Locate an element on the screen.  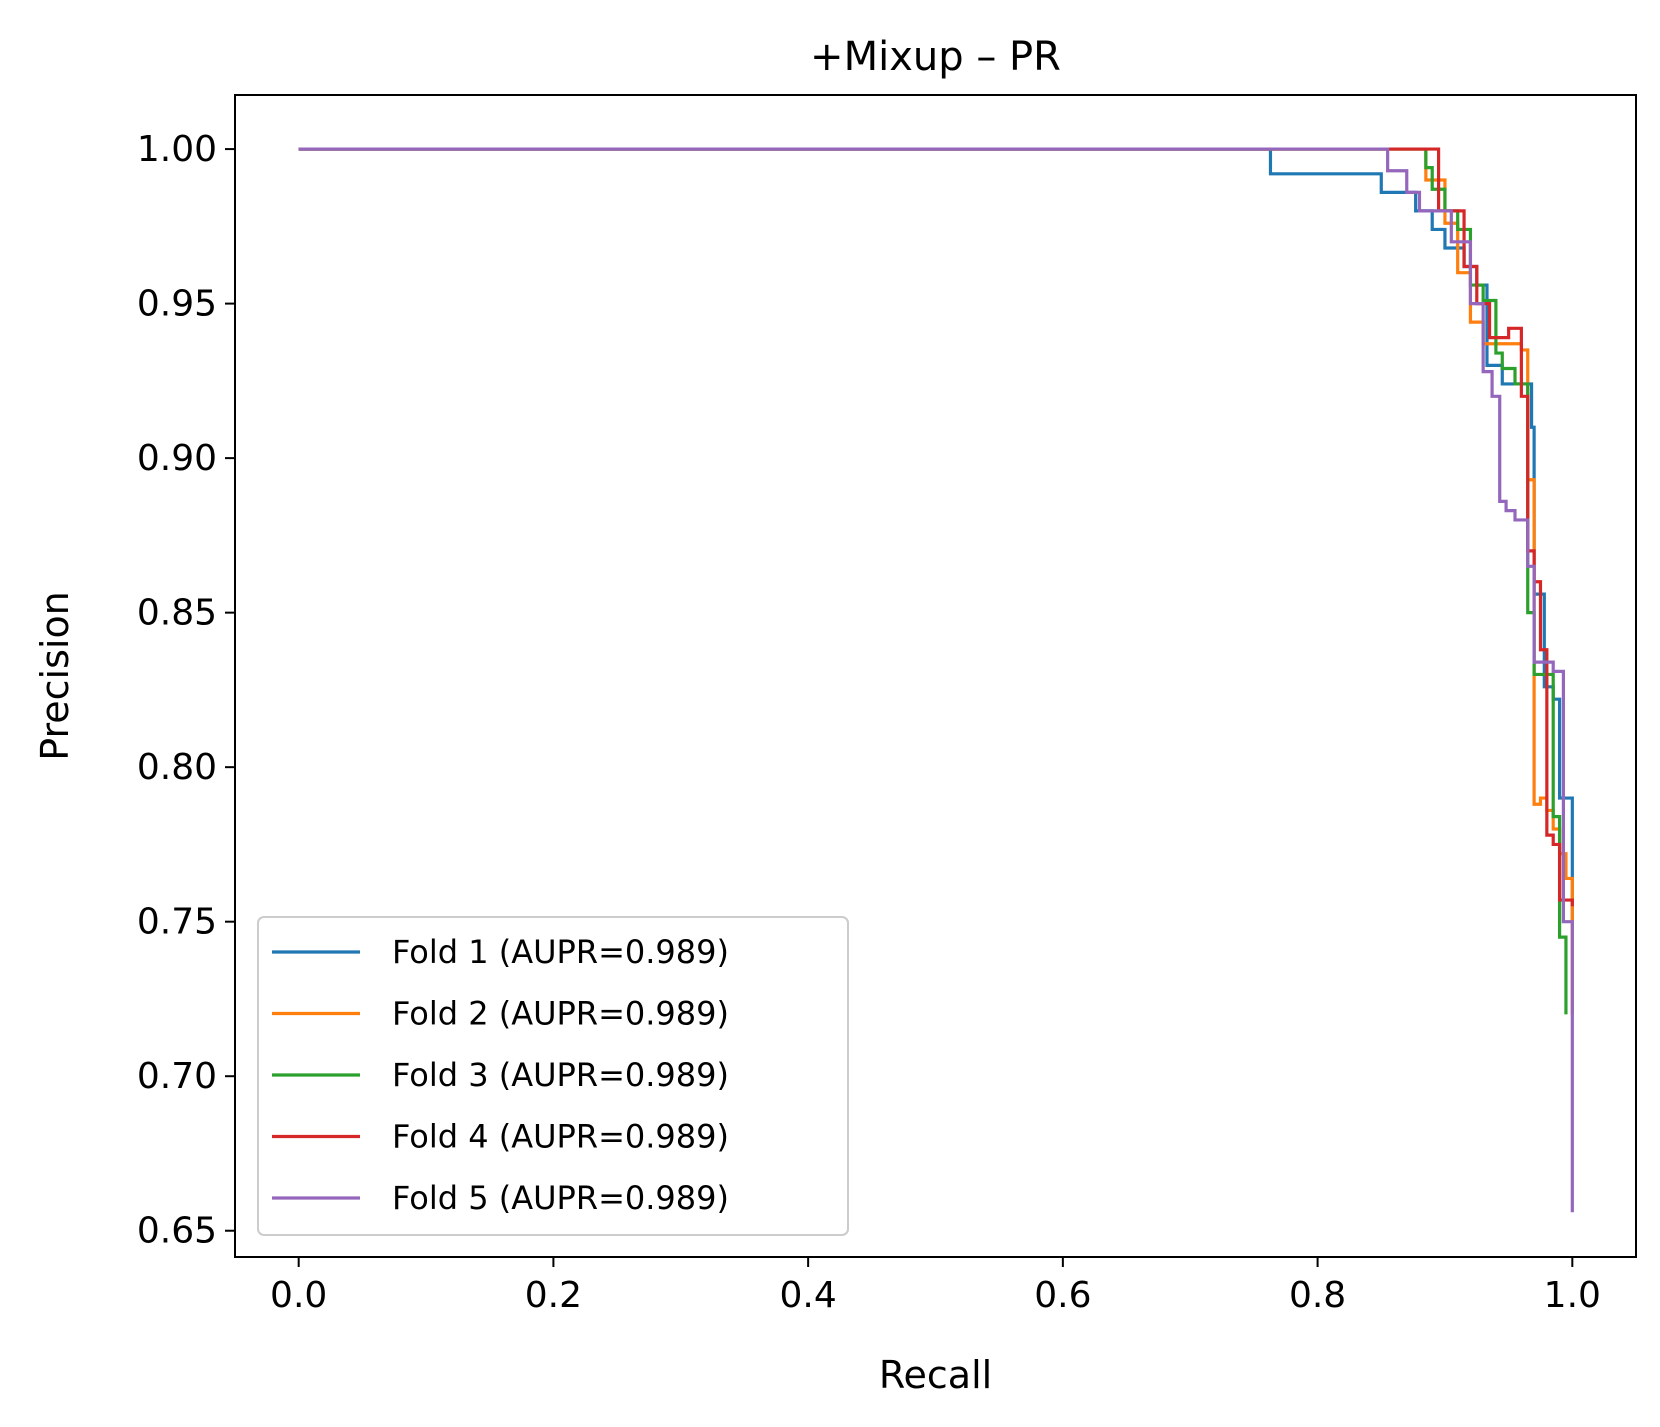
legend-box is located at coordinates (553, 1076).